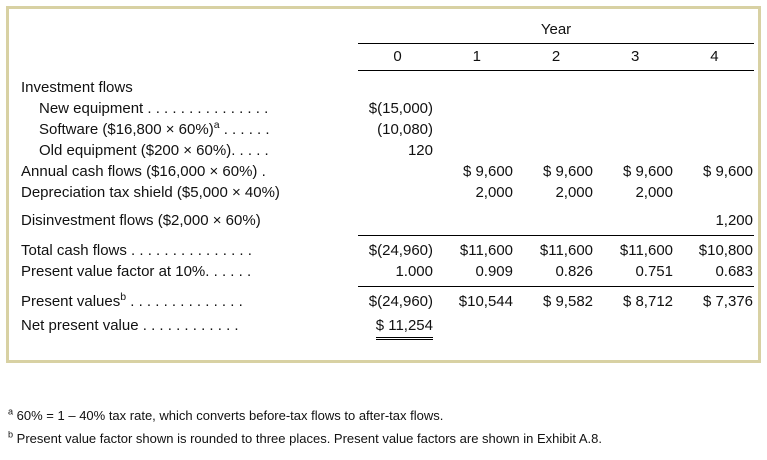  I want to click on column-header-2: 2, so click(556, 56).